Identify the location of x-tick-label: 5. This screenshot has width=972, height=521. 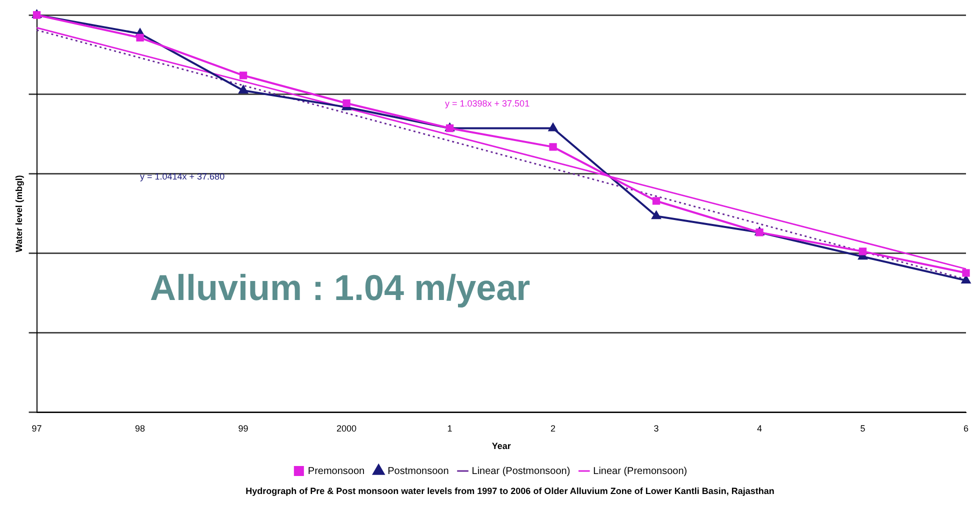
(863, 428).